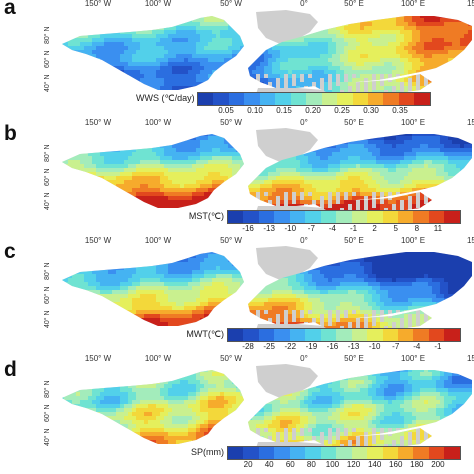 The width and height of the screenshot is (474, 474). I want to click on panel-letter: c, so click(10, 251).